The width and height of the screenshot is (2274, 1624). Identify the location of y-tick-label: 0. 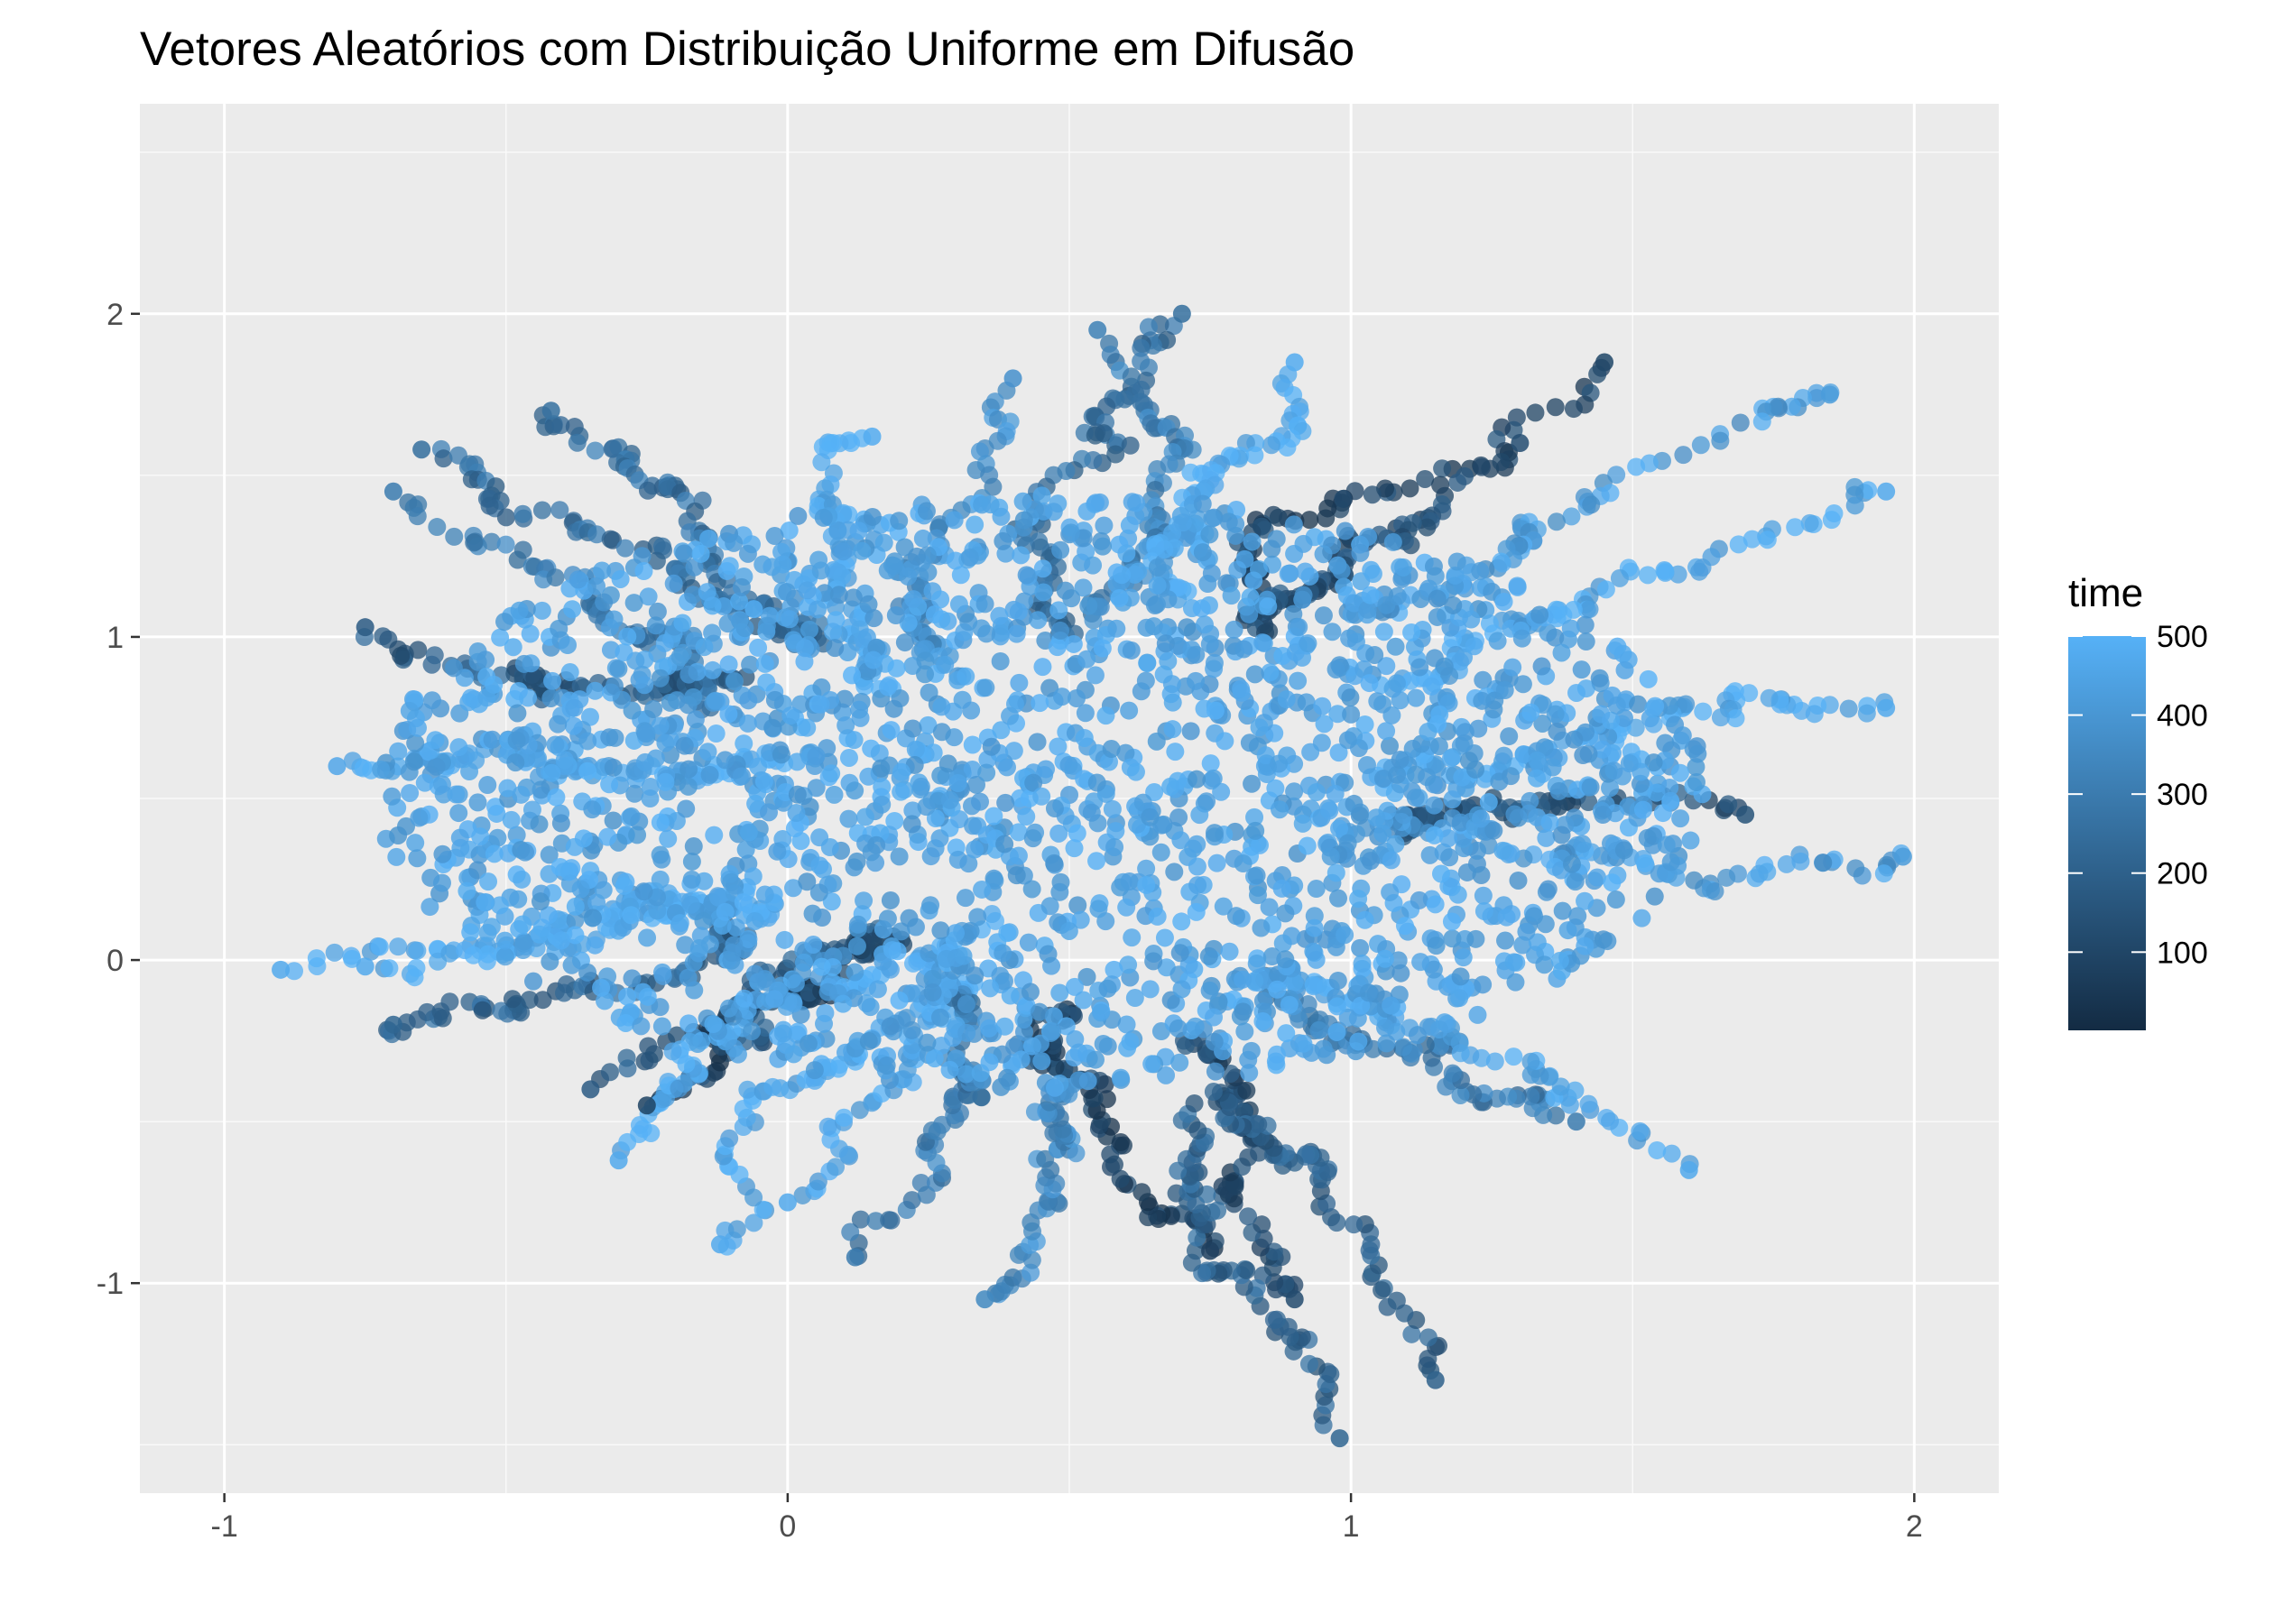
(115, 961).